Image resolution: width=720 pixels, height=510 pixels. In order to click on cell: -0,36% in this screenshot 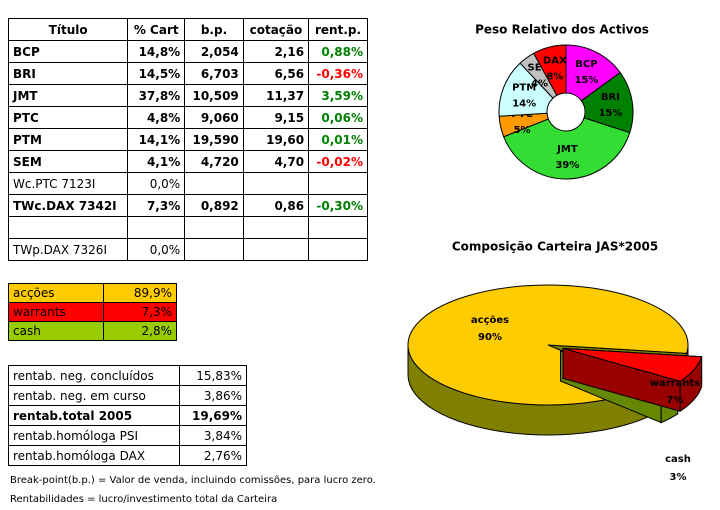, I will do `click(338, 73)`.